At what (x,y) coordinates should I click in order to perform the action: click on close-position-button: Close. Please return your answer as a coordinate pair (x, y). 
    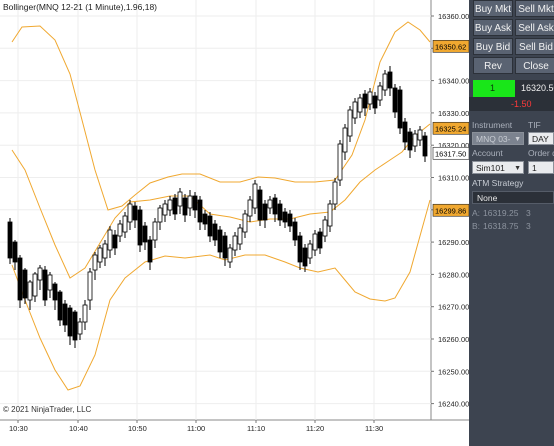
    Looking at the image, I should click on (534, 65).